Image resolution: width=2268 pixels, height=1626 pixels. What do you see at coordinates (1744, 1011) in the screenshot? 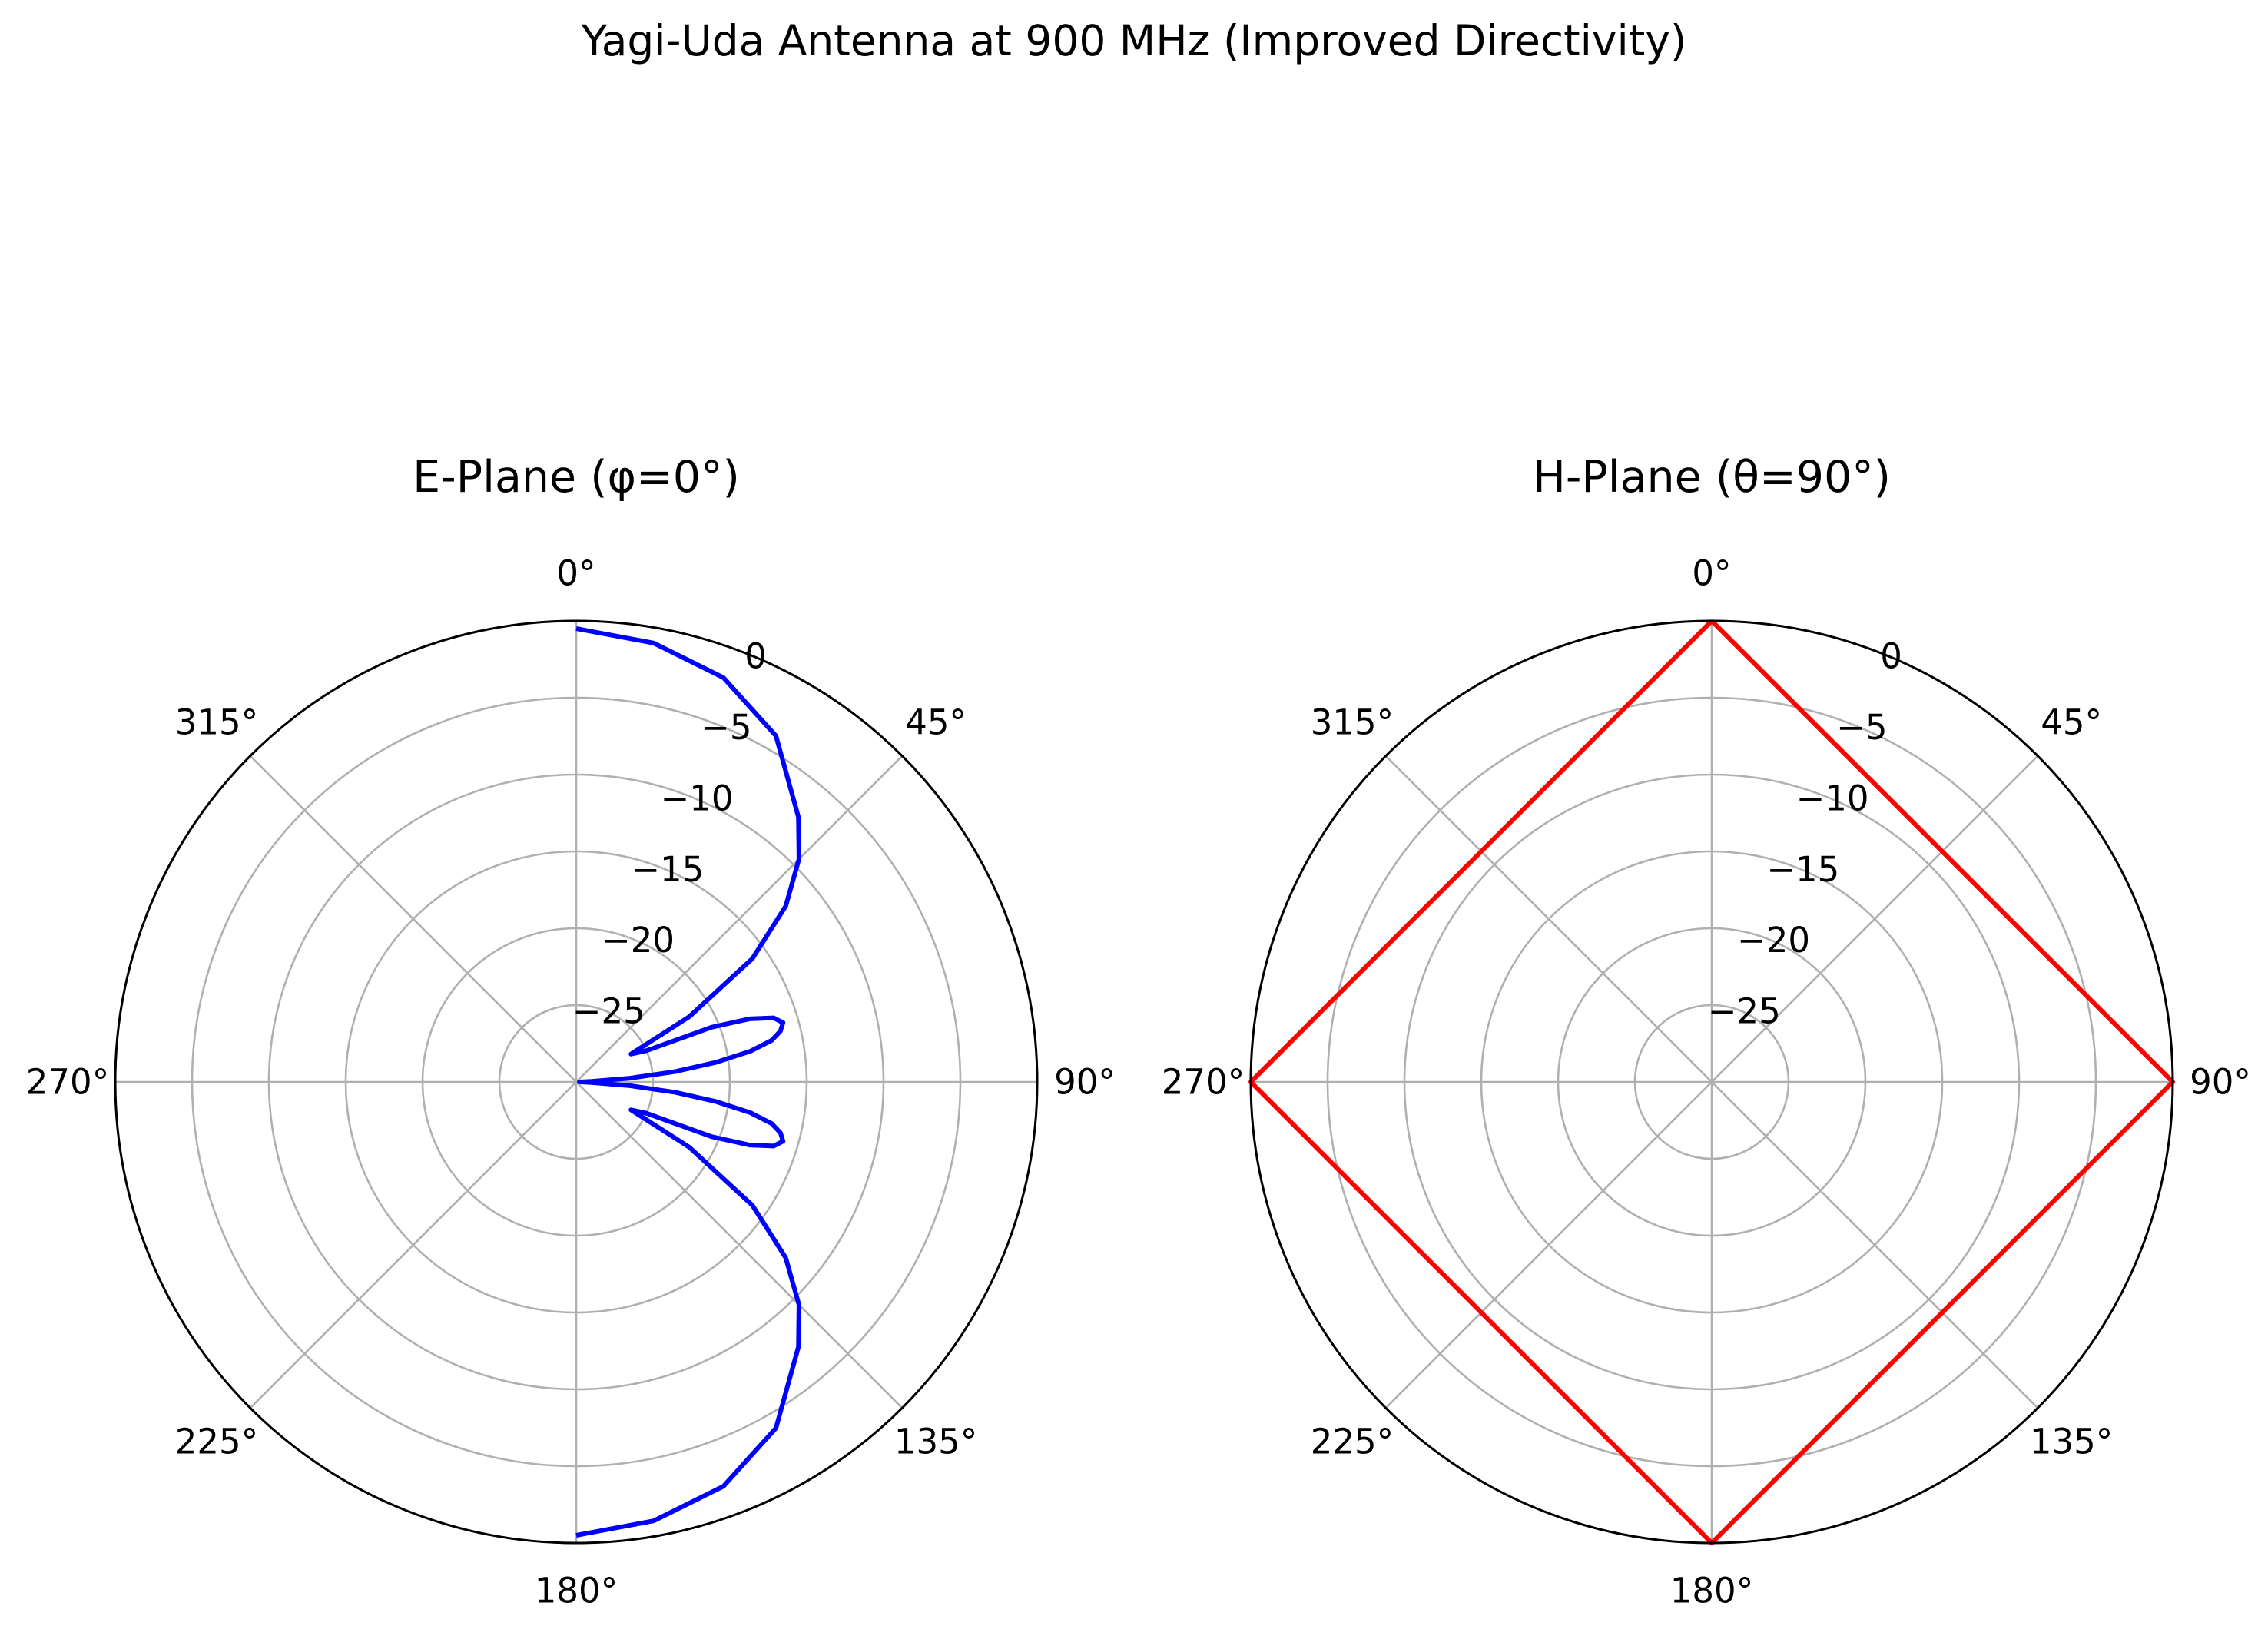
I see `h-plane-radial-tick-label: −25` at bounding box center [1744, 1011].